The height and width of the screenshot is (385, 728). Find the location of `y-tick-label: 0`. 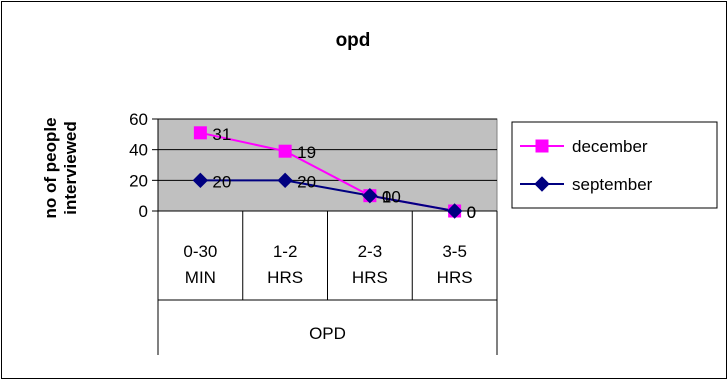

y-tick-label: 0 is located at coordinates (143, 211).